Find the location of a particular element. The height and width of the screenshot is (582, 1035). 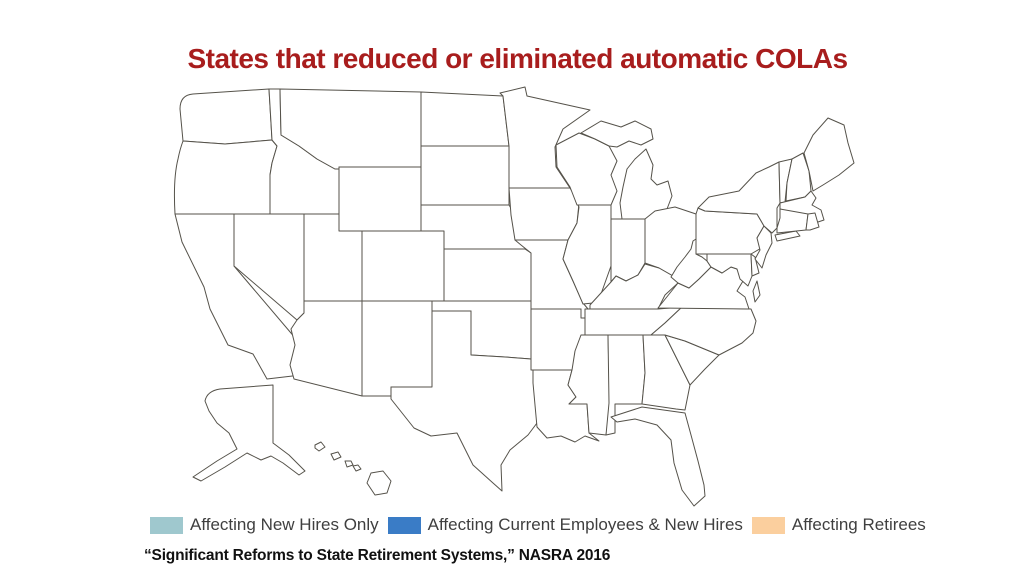

state-minnesota is located at coordinates (545, 137).